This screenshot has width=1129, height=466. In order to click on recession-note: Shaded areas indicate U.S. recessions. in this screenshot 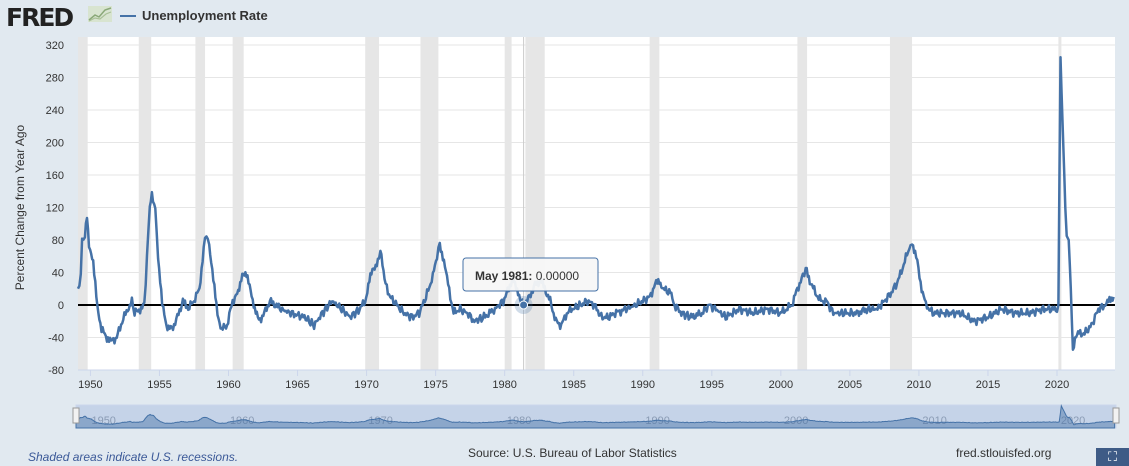, I will do `click(133, 457)`.